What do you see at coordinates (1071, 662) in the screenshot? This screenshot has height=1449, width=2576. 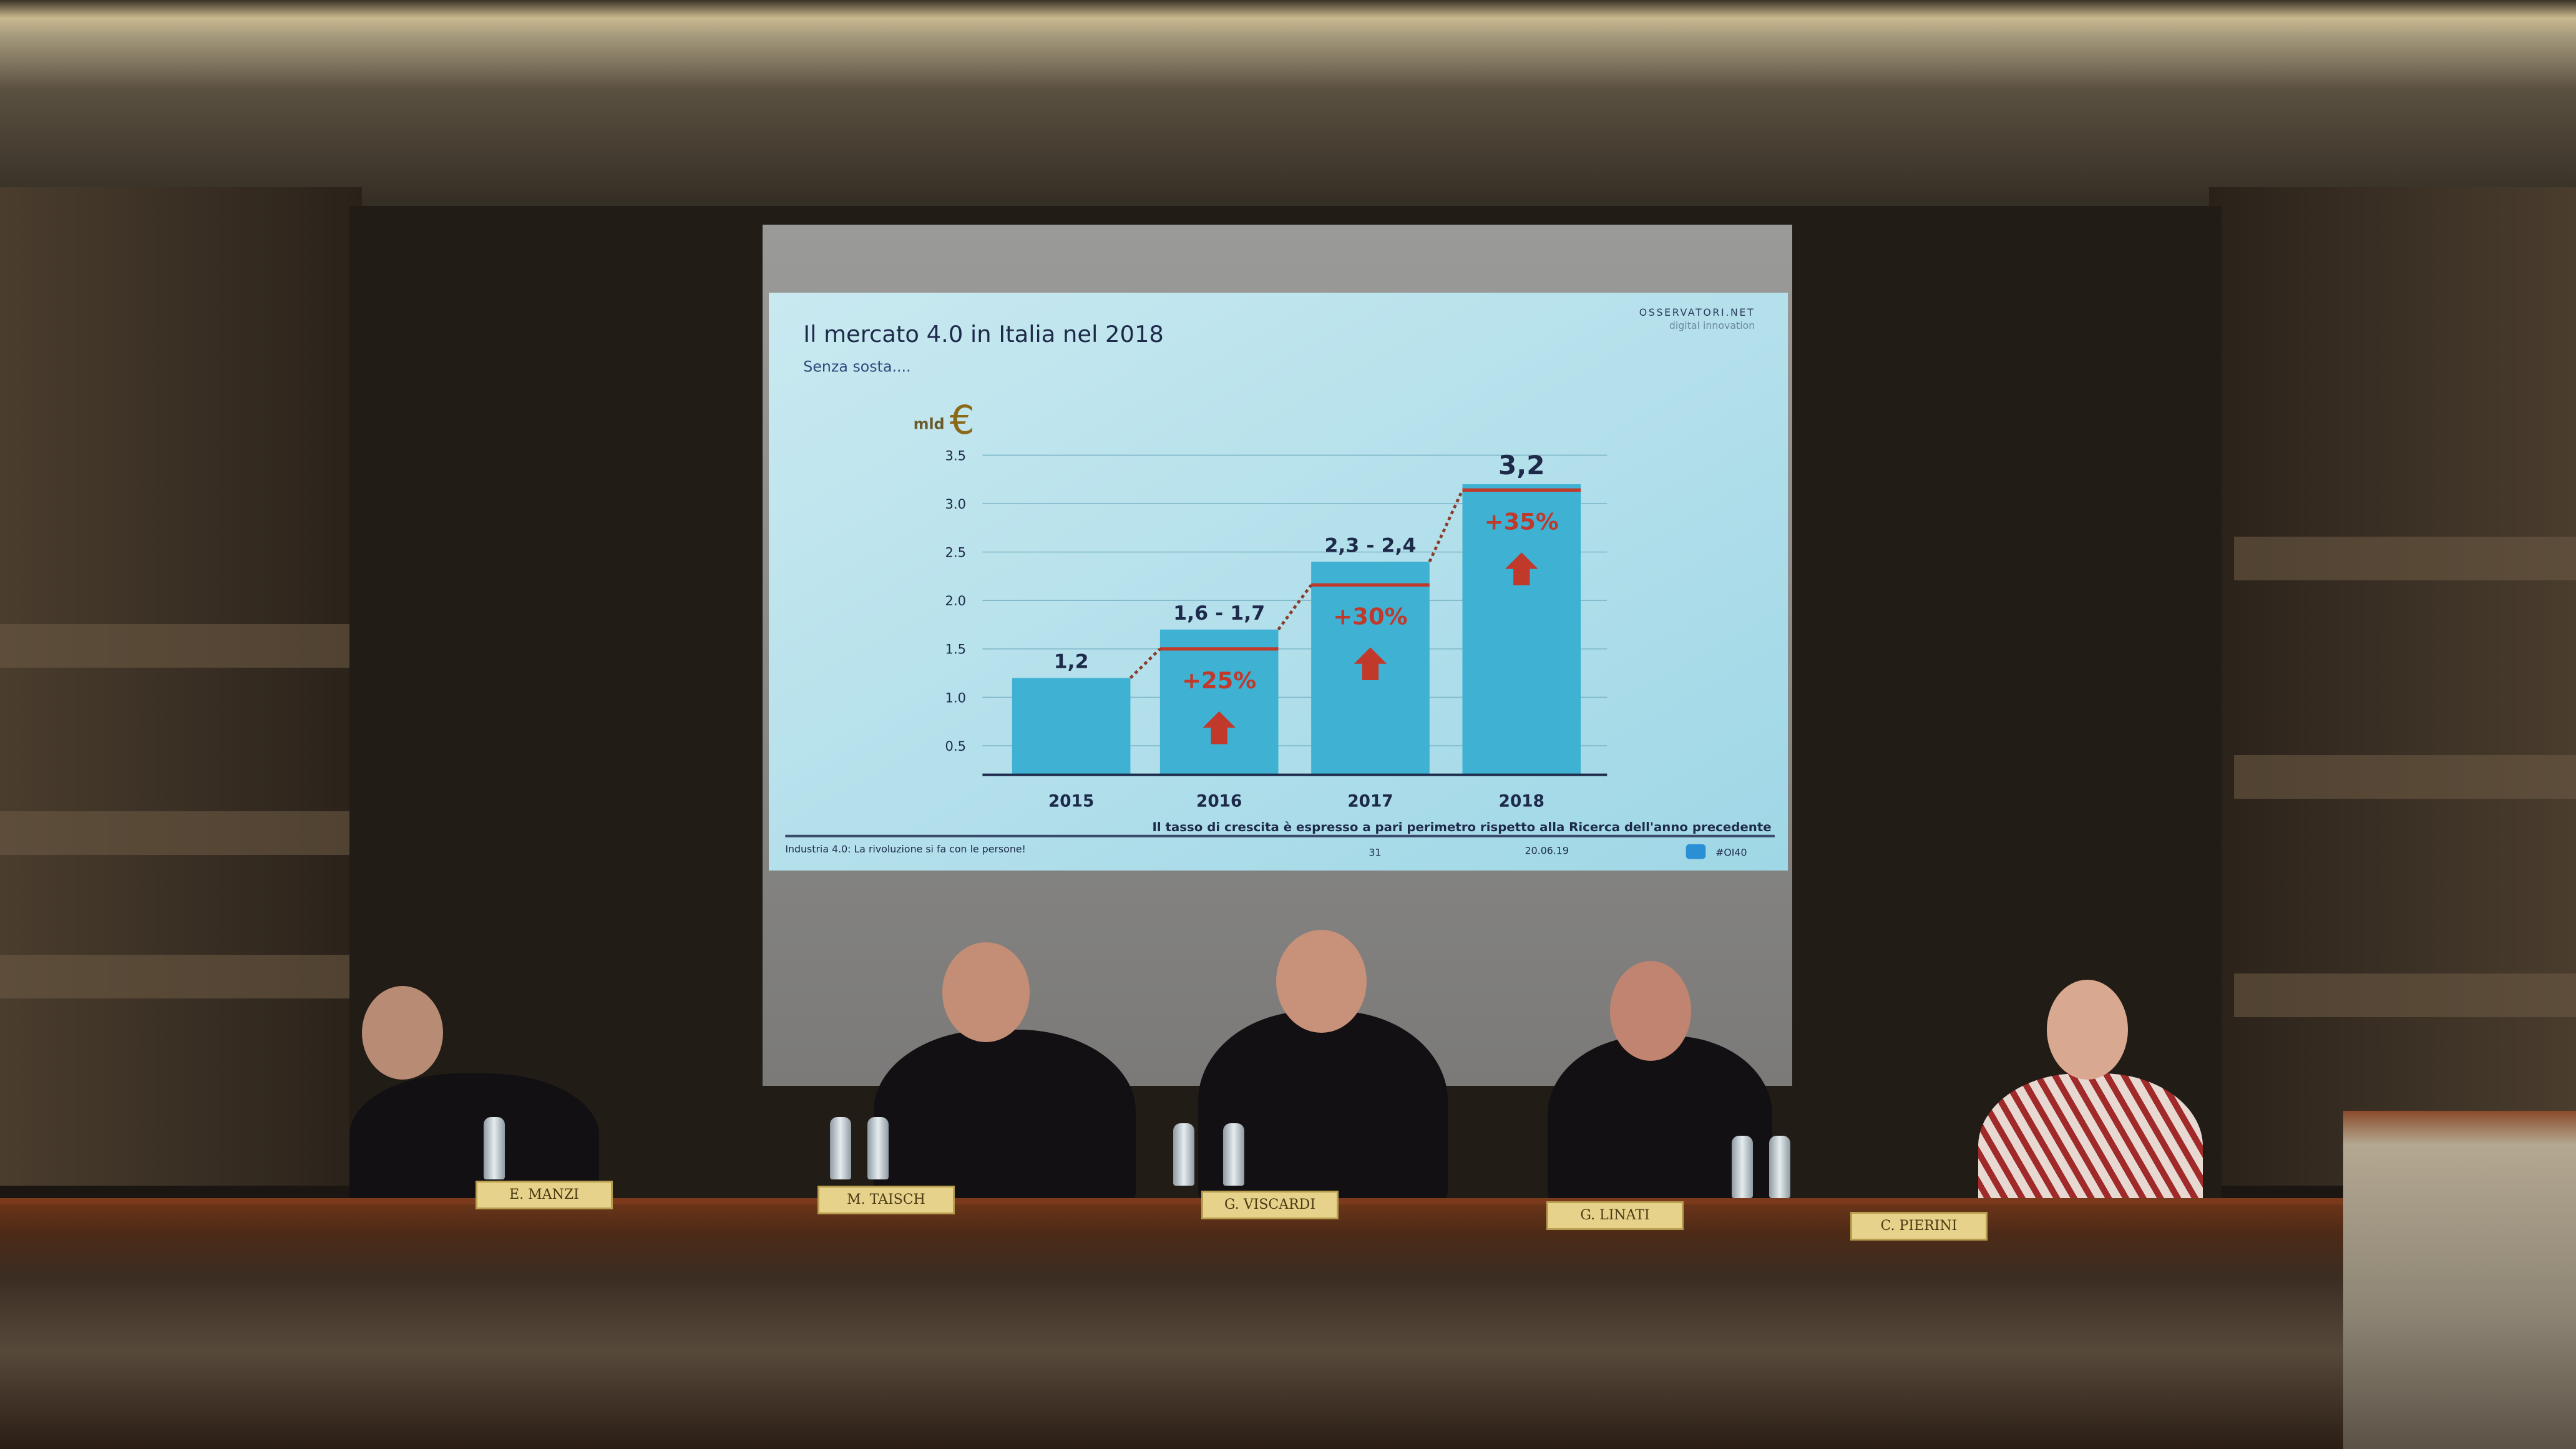 I see `bar-value-label: 1,2` at bounding box center [1071, 662].